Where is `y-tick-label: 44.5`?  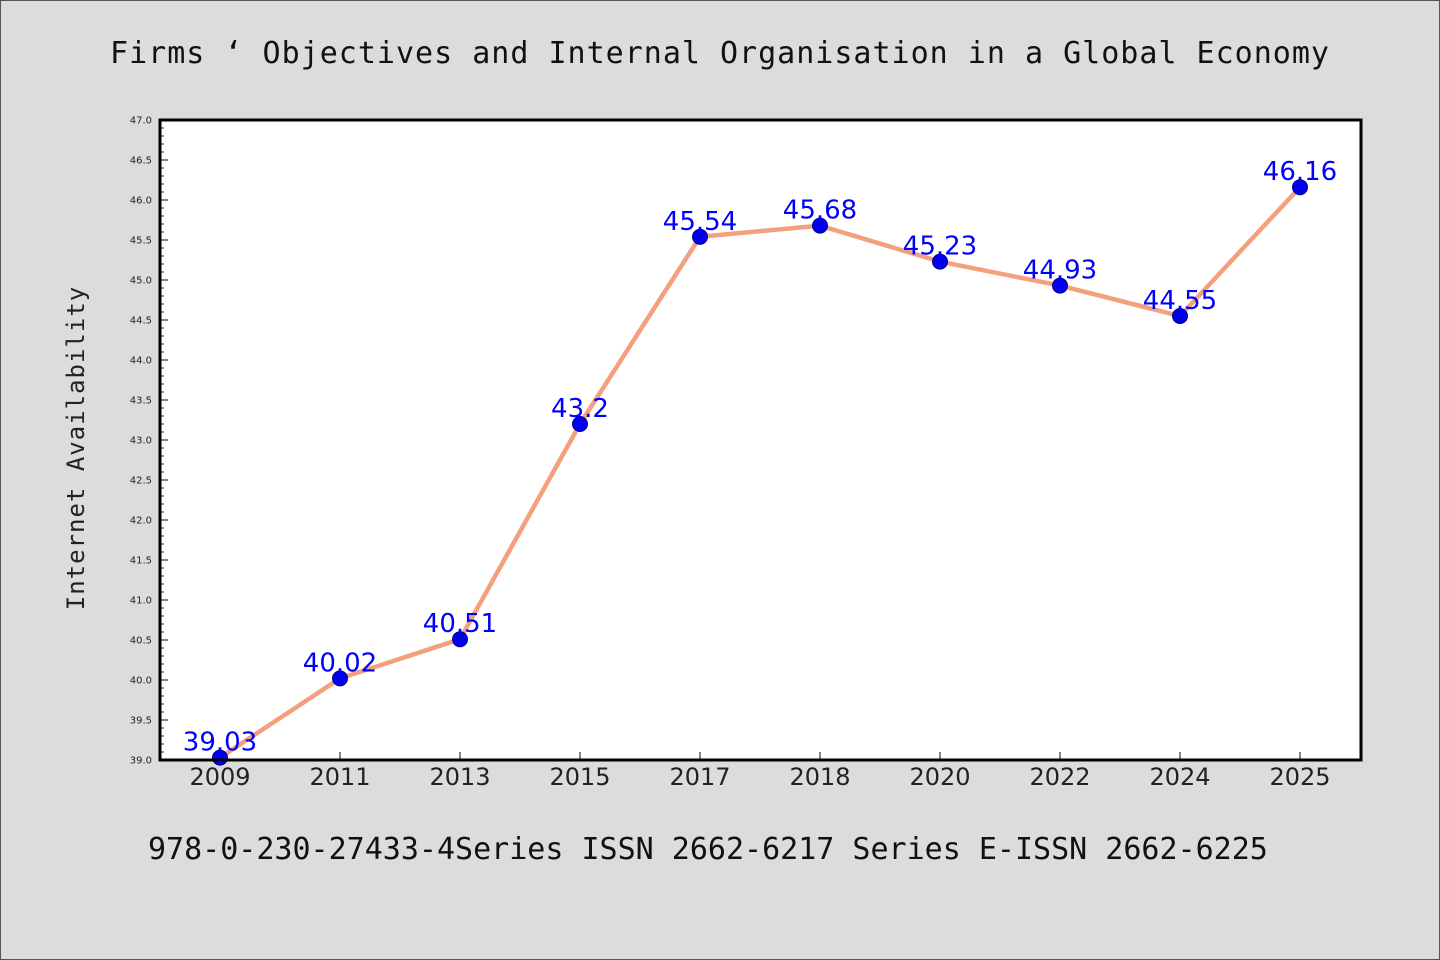 y-tick-label: 44.5 is located at coordinates (141, 321).